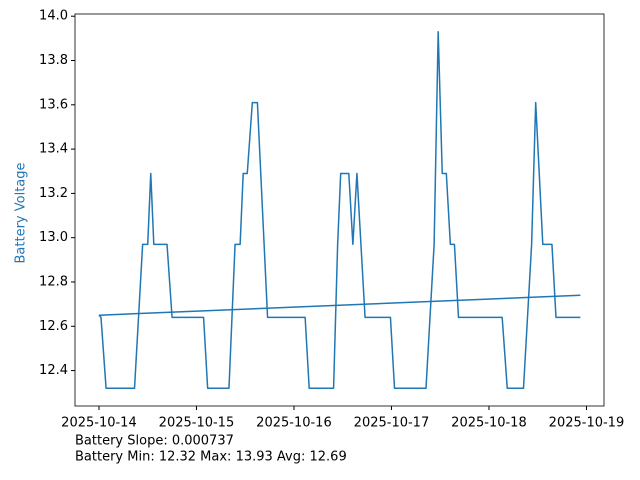 Image resolution: width=640 pixels, height=480 pixels. I want to click on annotation: Battery Min: 12.32 Max: 13.93 Avg: 12.69, so click(211, 457).